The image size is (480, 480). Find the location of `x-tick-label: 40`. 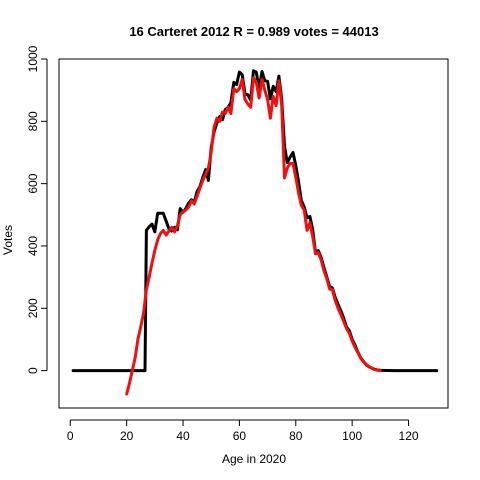

x-tick-label: 40 is located at coordinates (183, 436).